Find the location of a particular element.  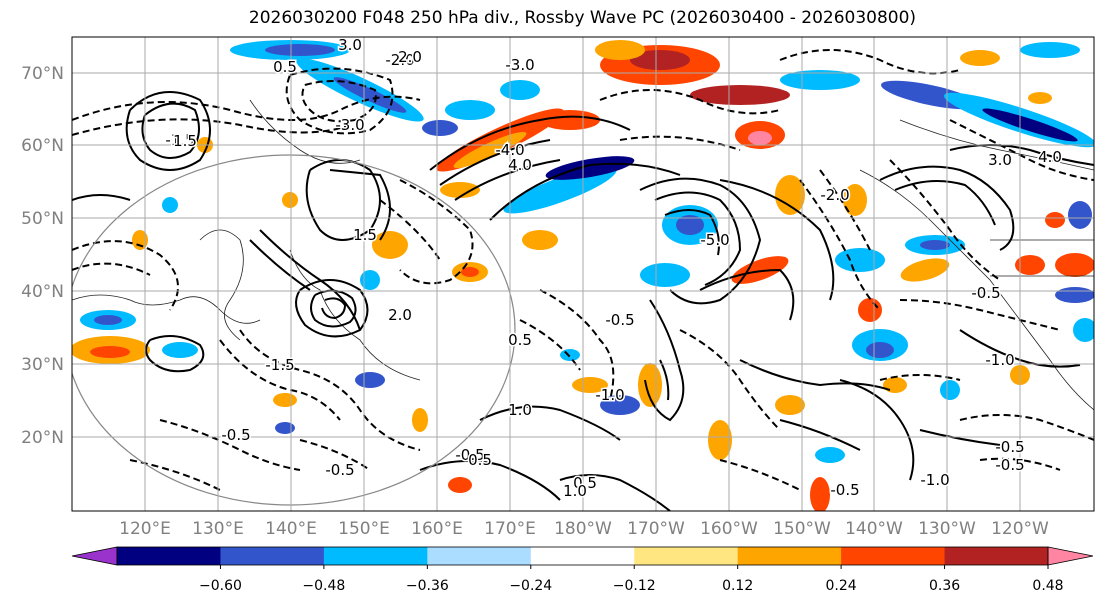

colorbar-frame is located at coordinates (582, 556).